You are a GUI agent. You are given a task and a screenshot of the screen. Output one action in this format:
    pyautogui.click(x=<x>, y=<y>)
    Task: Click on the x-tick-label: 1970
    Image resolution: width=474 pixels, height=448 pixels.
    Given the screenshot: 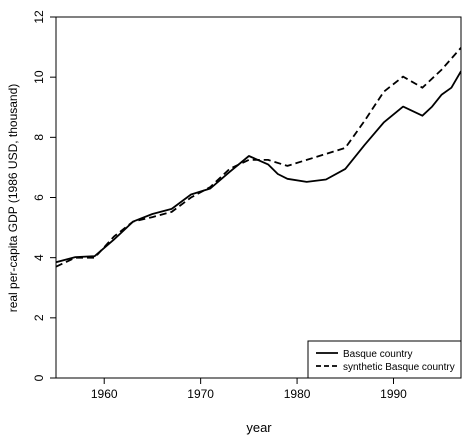 What is the action you would take?
    pyautogui.click(x=200, y=394)
    